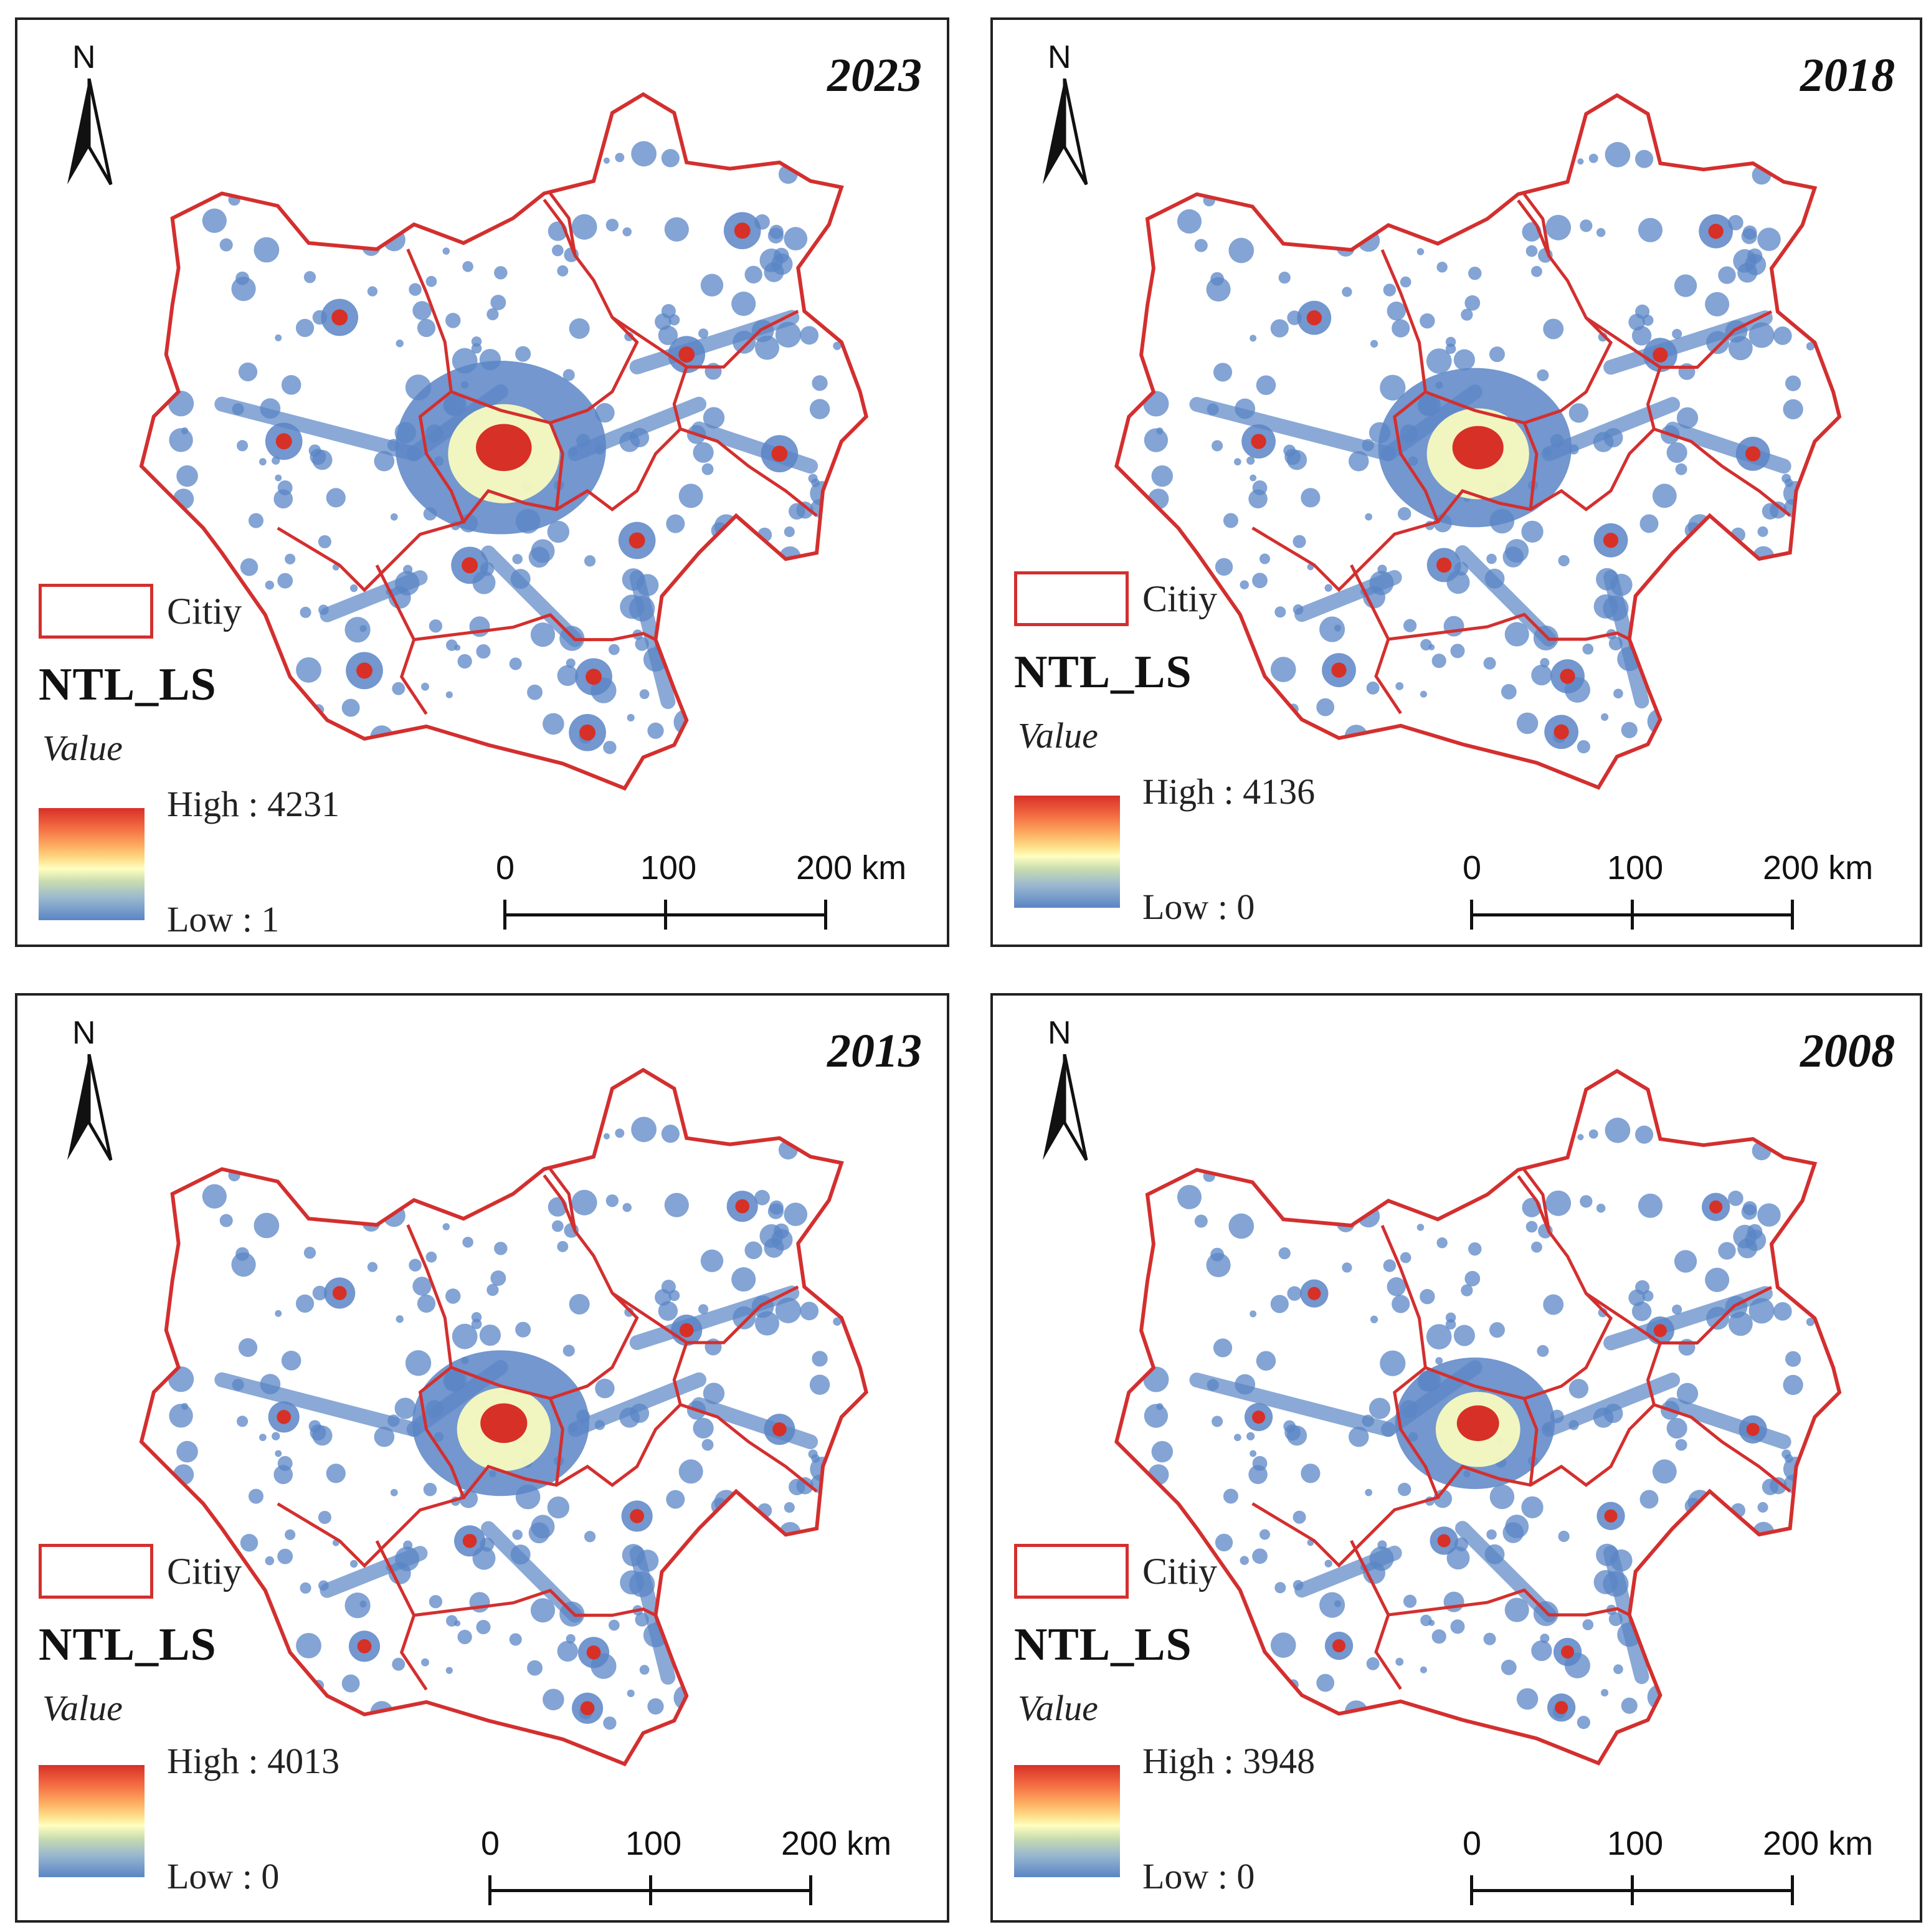  Describe the element at coordinates (1472, 868) in the screenshot. I see `scale-label-0: 0` at that location.